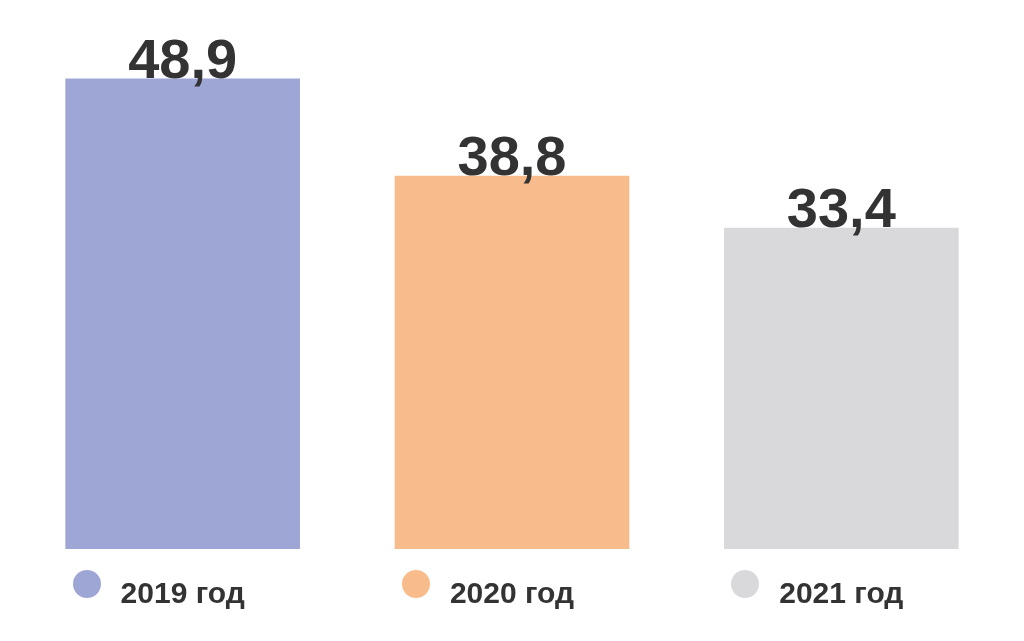 The height and width of the screenshot is (641, 1024). Describe the element at coordinates (512, 593) in the screenshot. I see `x-tick-label: 2020 год` at that location.